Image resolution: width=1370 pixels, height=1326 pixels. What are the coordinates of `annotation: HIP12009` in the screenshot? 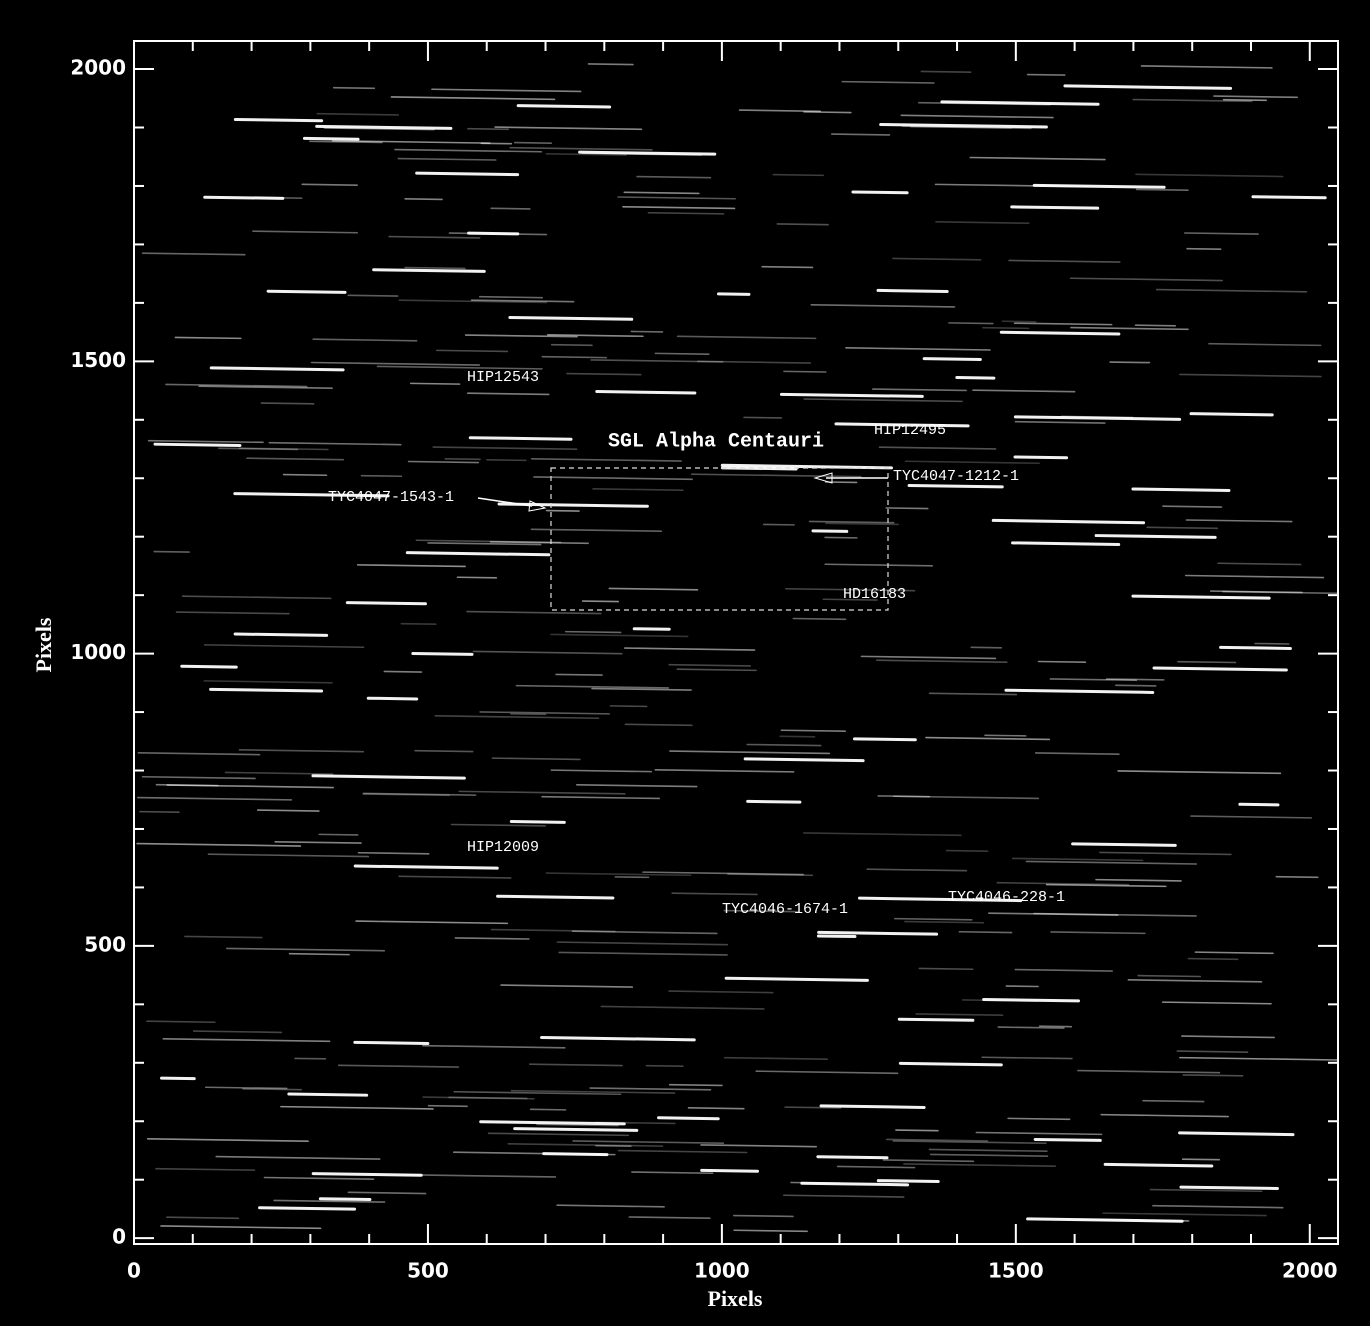 It's located at (503, 847).